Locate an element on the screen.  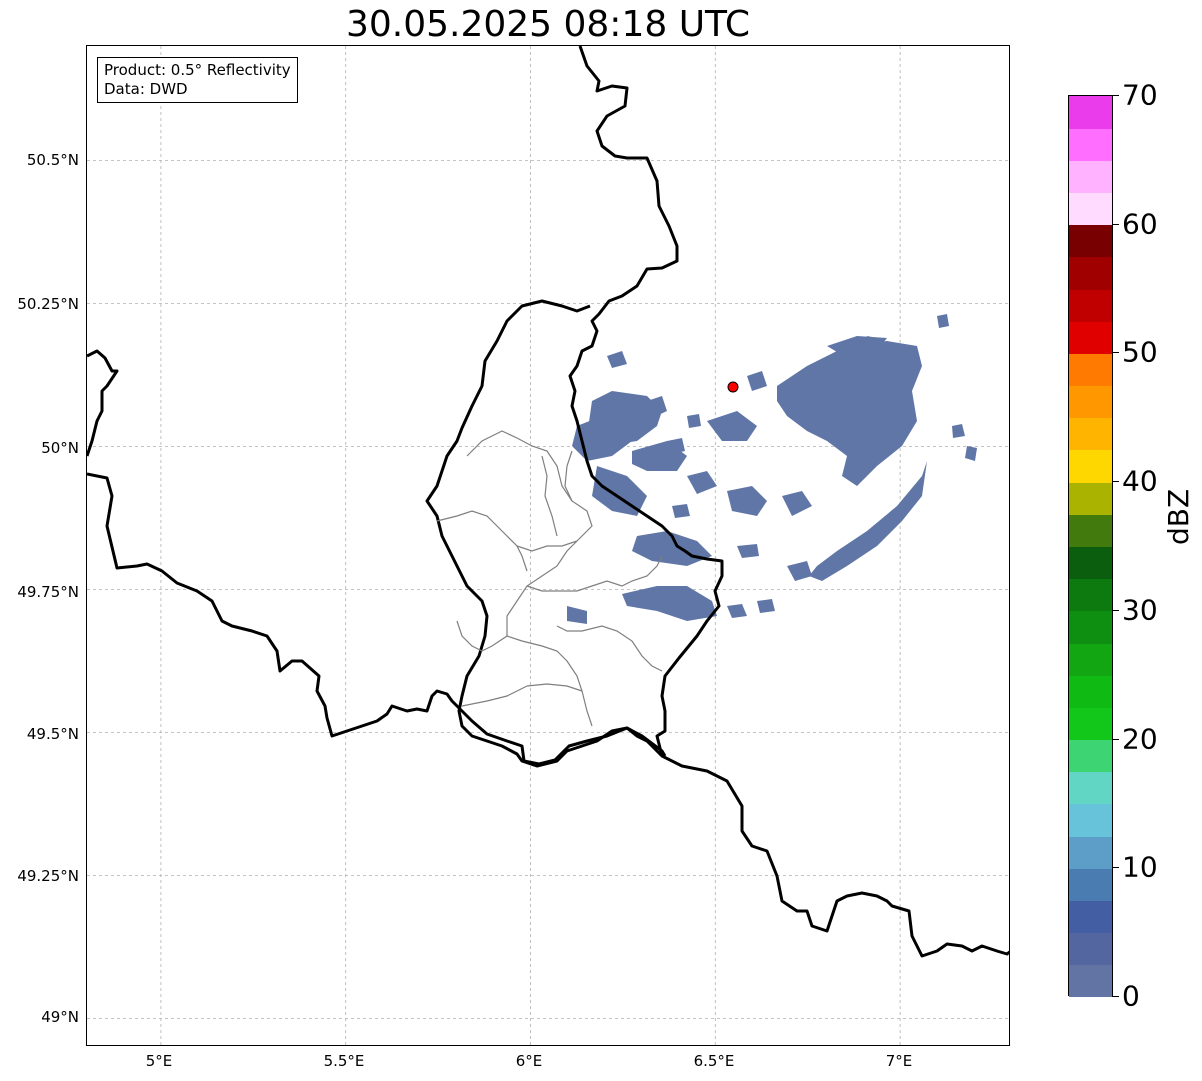
colorbar is located at coordinates (1090, 546).